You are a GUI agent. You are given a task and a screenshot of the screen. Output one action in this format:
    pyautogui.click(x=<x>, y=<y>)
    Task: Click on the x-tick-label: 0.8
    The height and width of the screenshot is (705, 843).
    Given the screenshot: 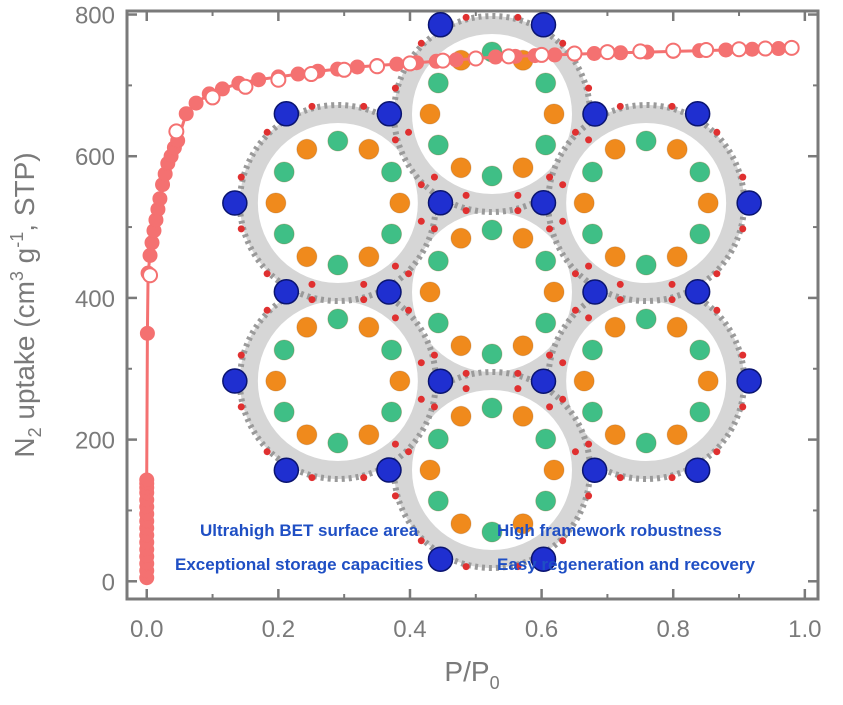 What is the action you would take?
    pyautogui.click(x=673, y=629)
    